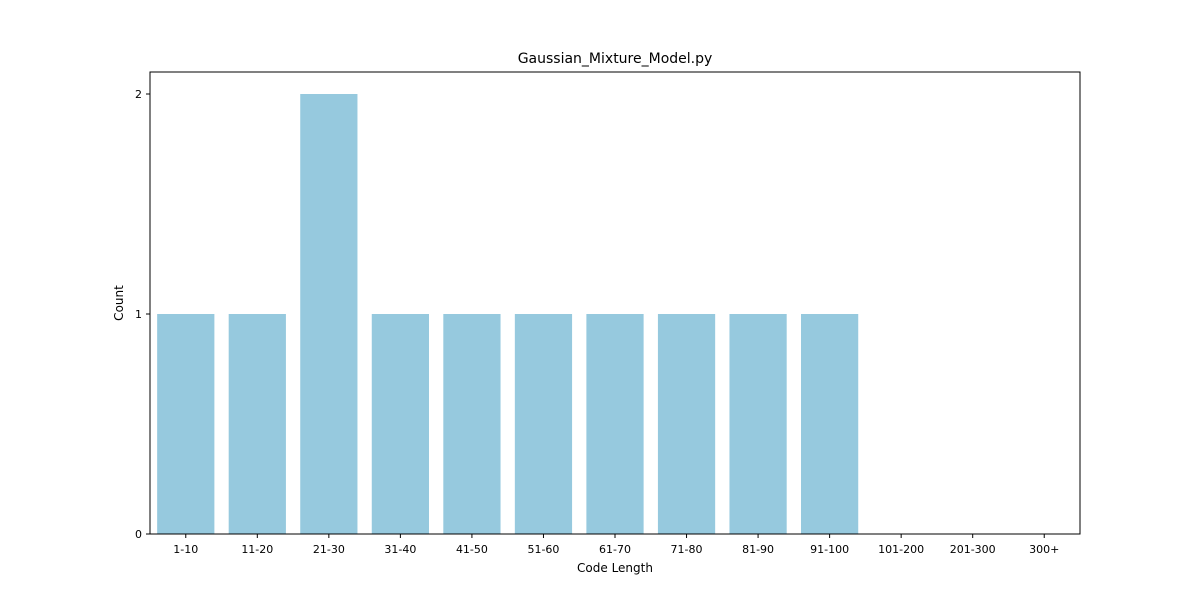 The width and height of the screenshot is (1200, 604). I want to click on x-tick-label: 21-30, so click(329, 549).